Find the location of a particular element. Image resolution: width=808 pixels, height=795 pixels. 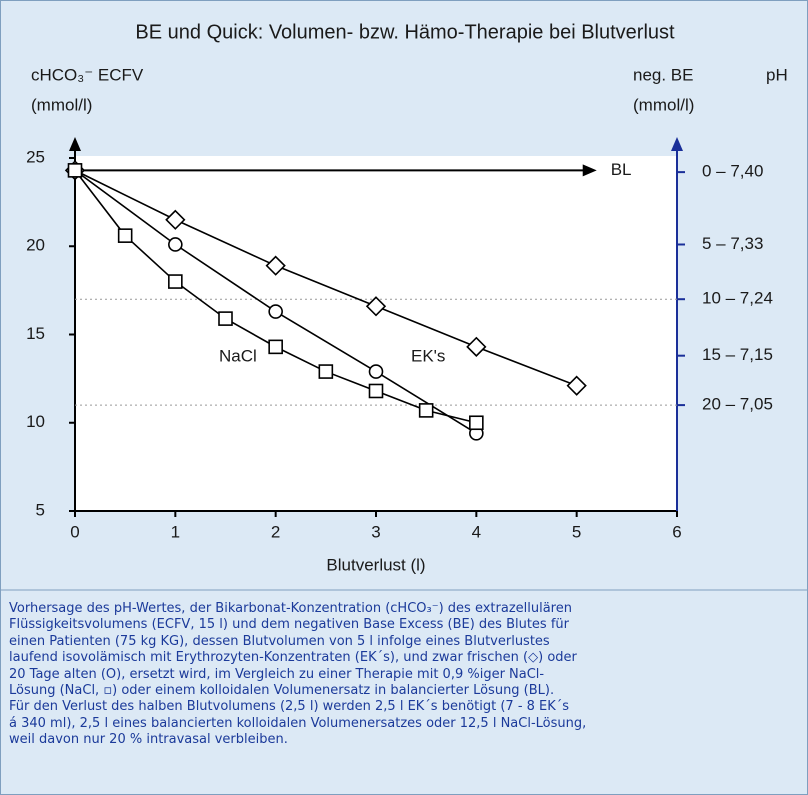

y-axis-label: (mmol/l) is located at coordinates (61, 104).